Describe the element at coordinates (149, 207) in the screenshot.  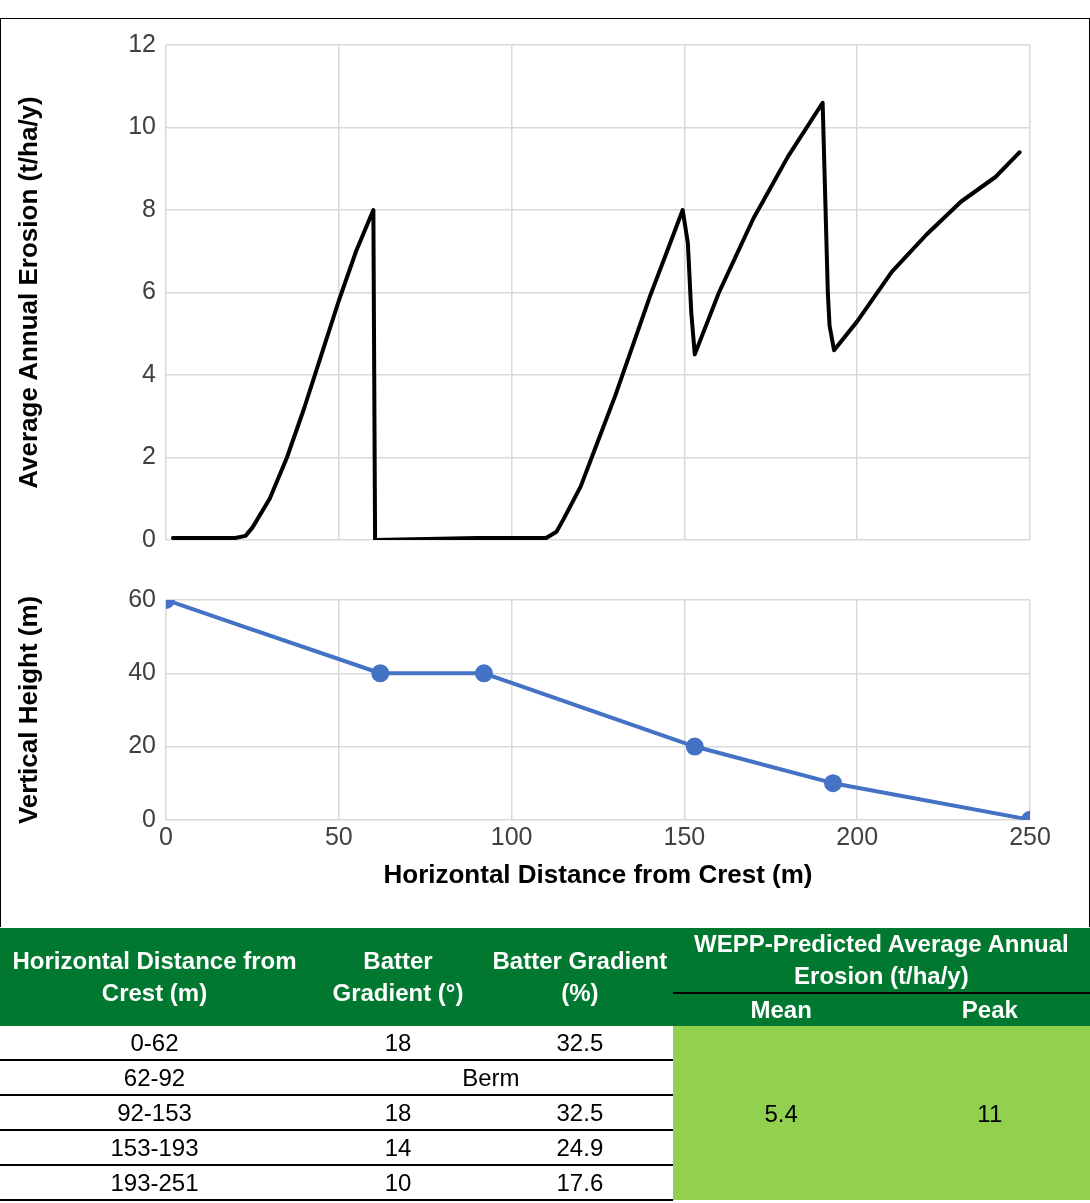
I see `y-tick-label: 8` at that location.